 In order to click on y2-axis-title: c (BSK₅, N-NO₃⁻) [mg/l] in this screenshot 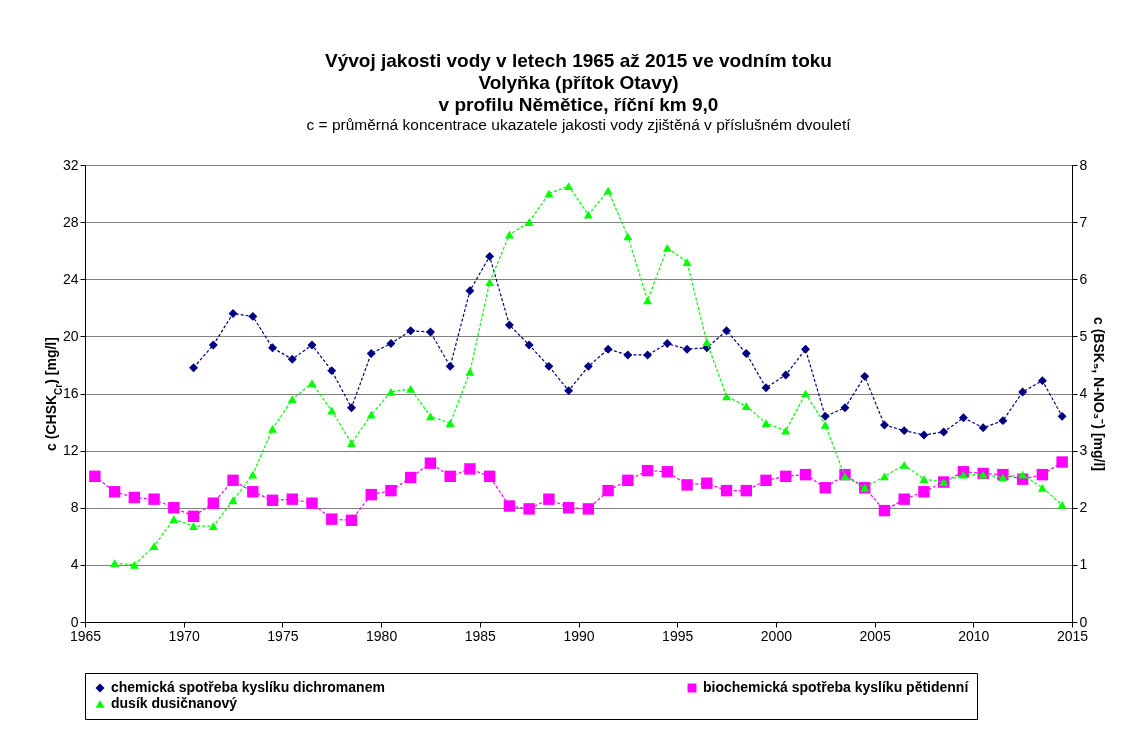, I will do `click(1099, 394)`.